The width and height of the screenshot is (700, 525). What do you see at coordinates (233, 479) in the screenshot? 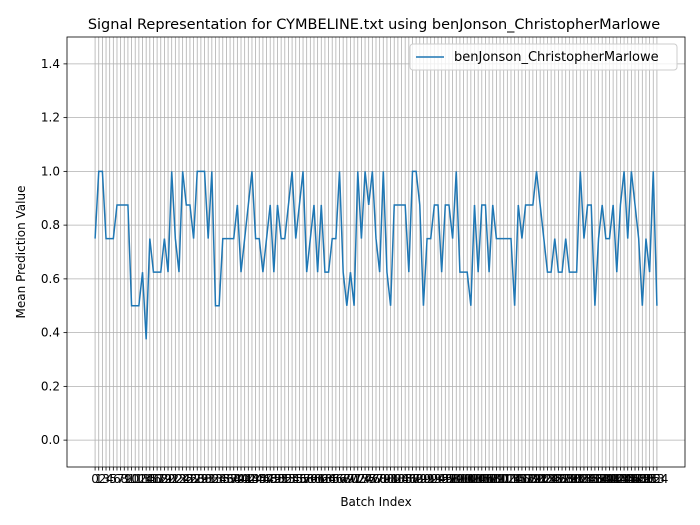
I see `x-tick-label: 38` at bounding box center [233, 479].